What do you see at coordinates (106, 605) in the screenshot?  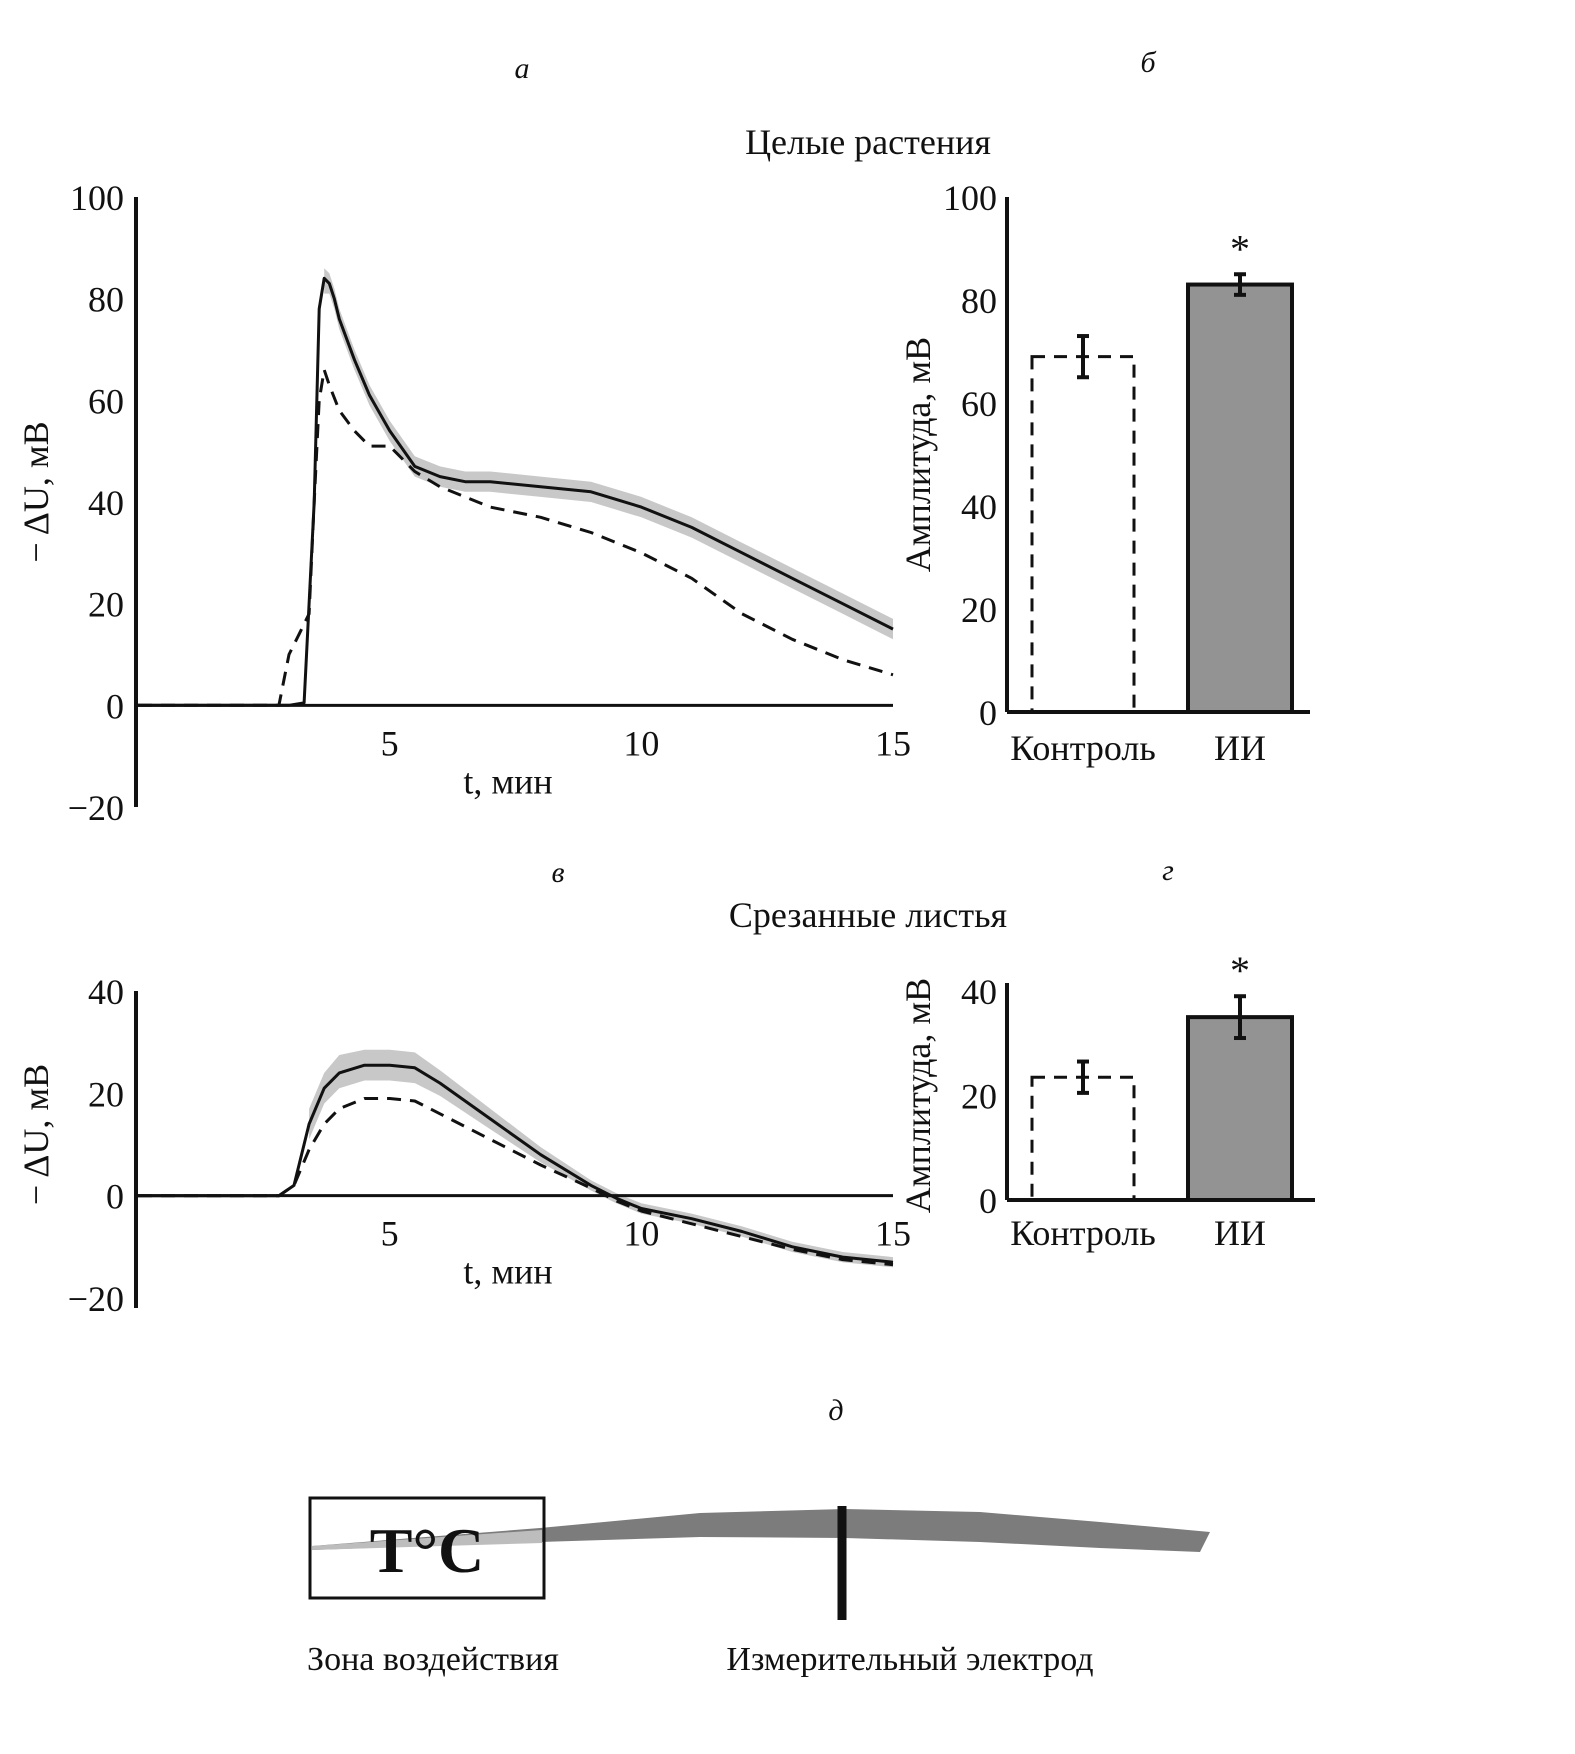 I see `chart-a-ytick-label: 20` at bounding box center [106, 605].